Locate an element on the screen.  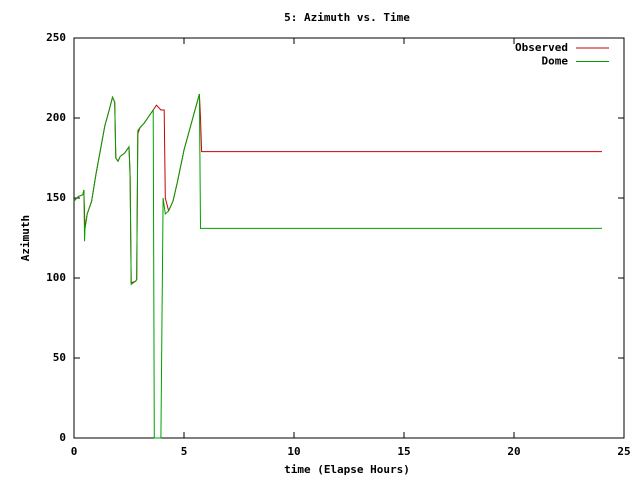
x-tick-label: 25 is located at coordinates (623, 451).